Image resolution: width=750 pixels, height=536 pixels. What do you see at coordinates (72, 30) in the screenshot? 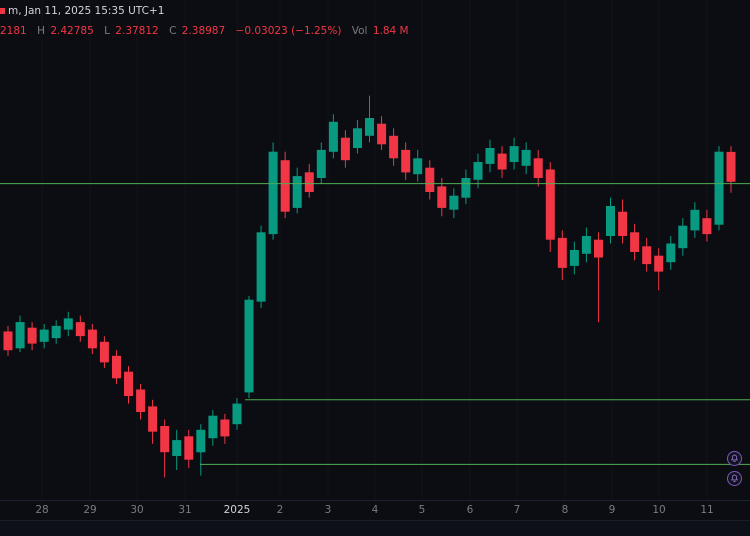
I see `ohlc-high-value: 2.42785` at bounding box center [72, 30].